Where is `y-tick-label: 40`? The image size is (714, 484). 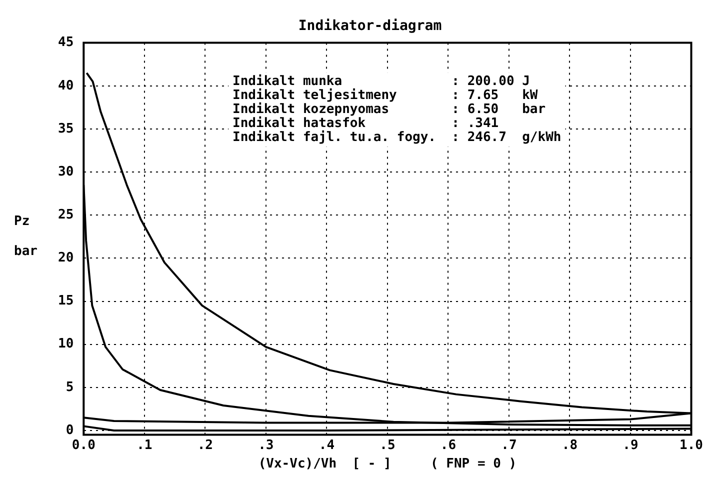
y-tick-label: 40 is located at coordinates (66, 86).